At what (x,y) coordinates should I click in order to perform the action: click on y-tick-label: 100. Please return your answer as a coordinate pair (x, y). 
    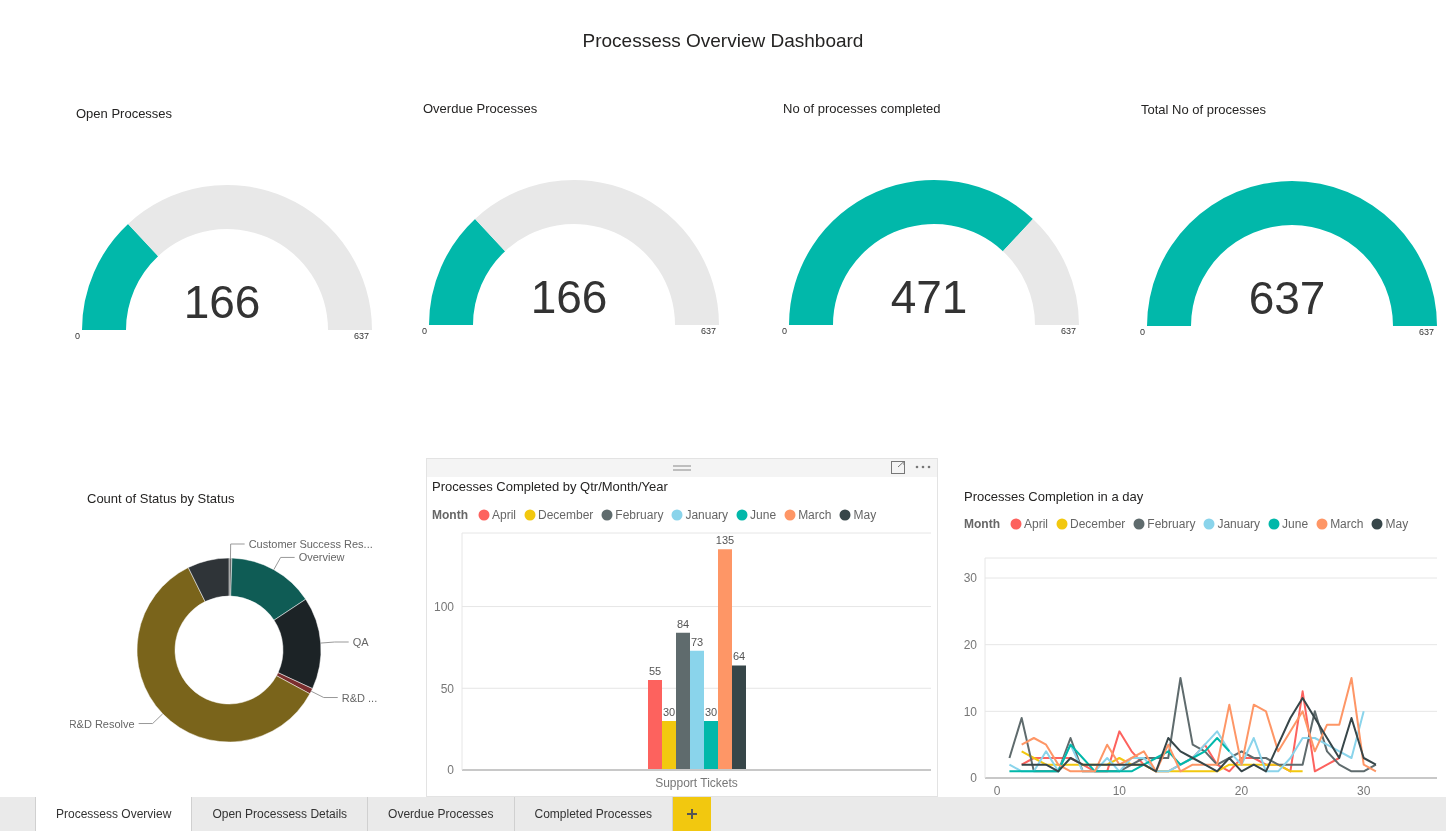
    Looking at the image, I should click on (444, 606).